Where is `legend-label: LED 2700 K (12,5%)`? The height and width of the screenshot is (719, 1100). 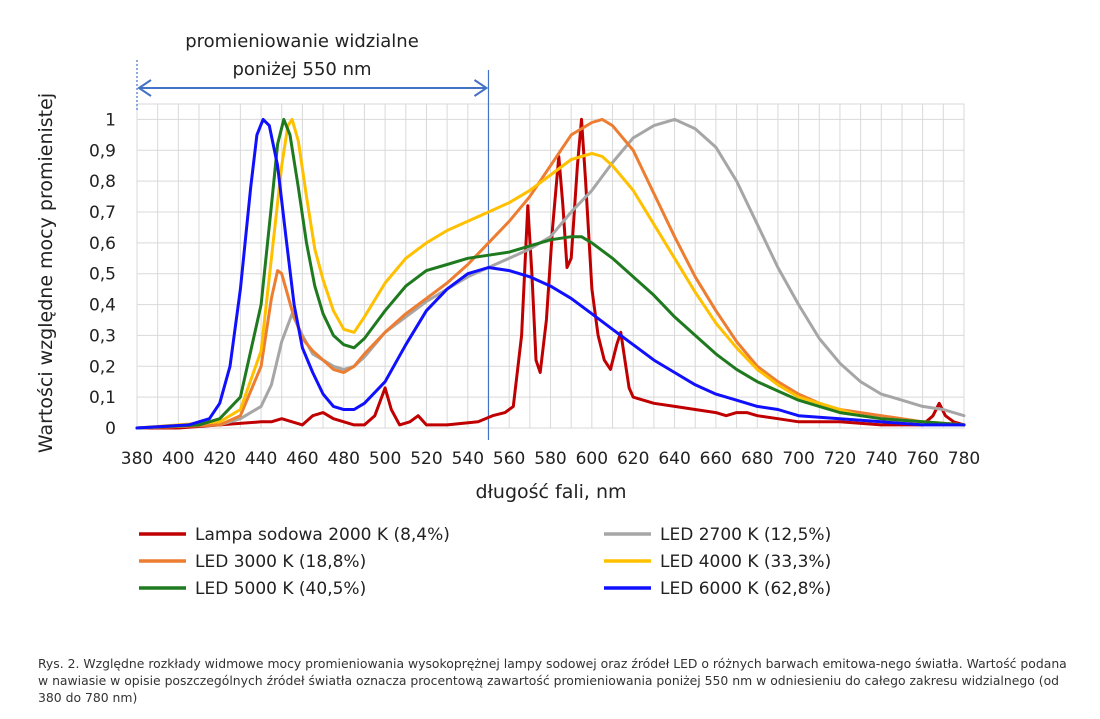 legend-label: LED 2700 K (12,5%) is located at coordinates (745, 535).